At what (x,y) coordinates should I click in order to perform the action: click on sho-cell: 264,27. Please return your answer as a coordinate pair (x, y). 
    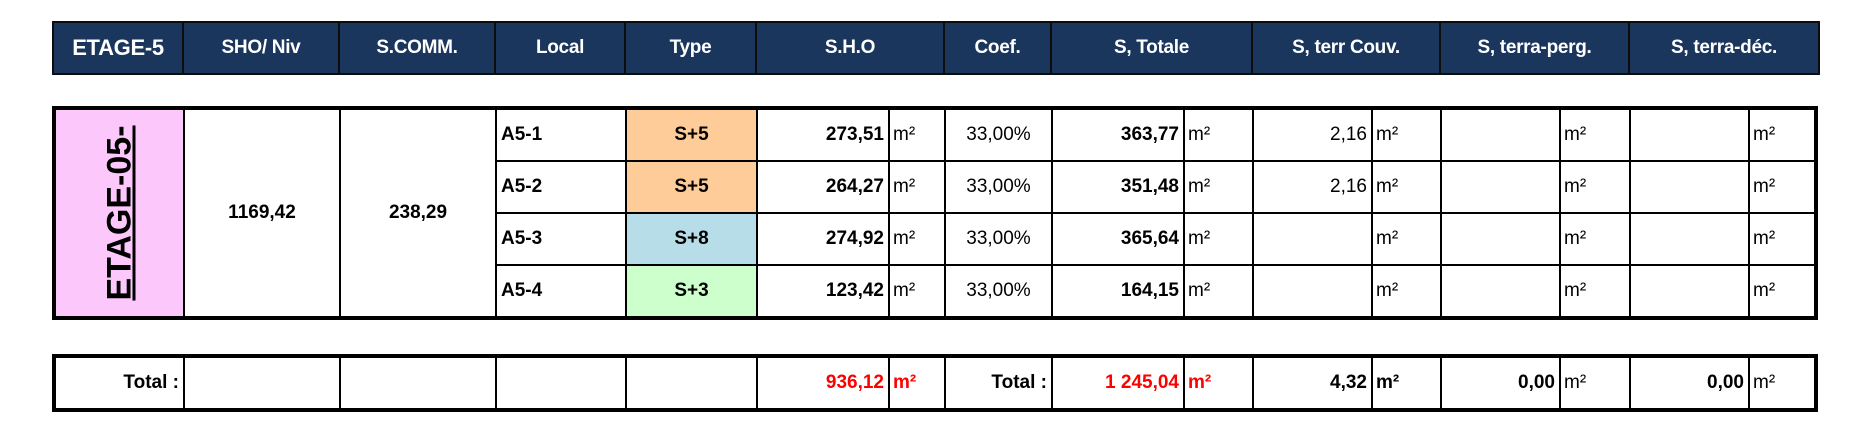
    Looking at the image, I should click on (823, 187).